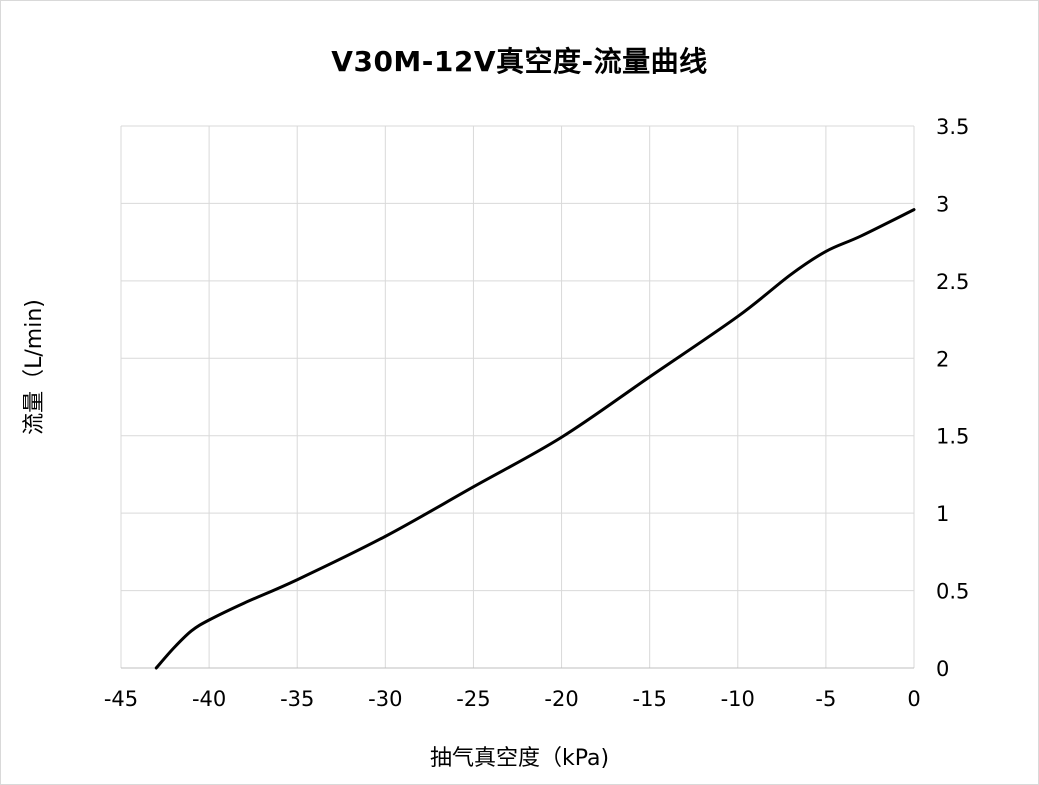 The height and width of the screenshot is (785, 1039). I want to click on y-tick-label: 0.5, so click(952, 592).